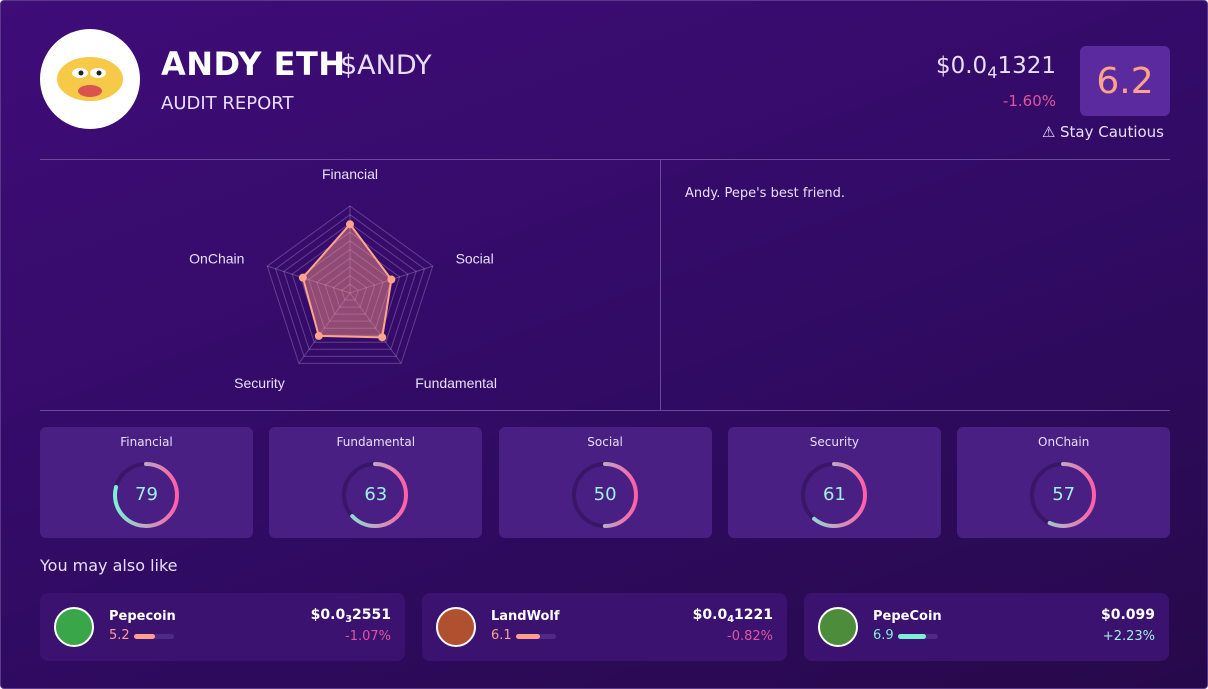 The height and width of the screenshot is (689, 1208). Describe the element at coordinates (907, 616) in the screenshot. I see `token-name: PepeCoin` at that location.